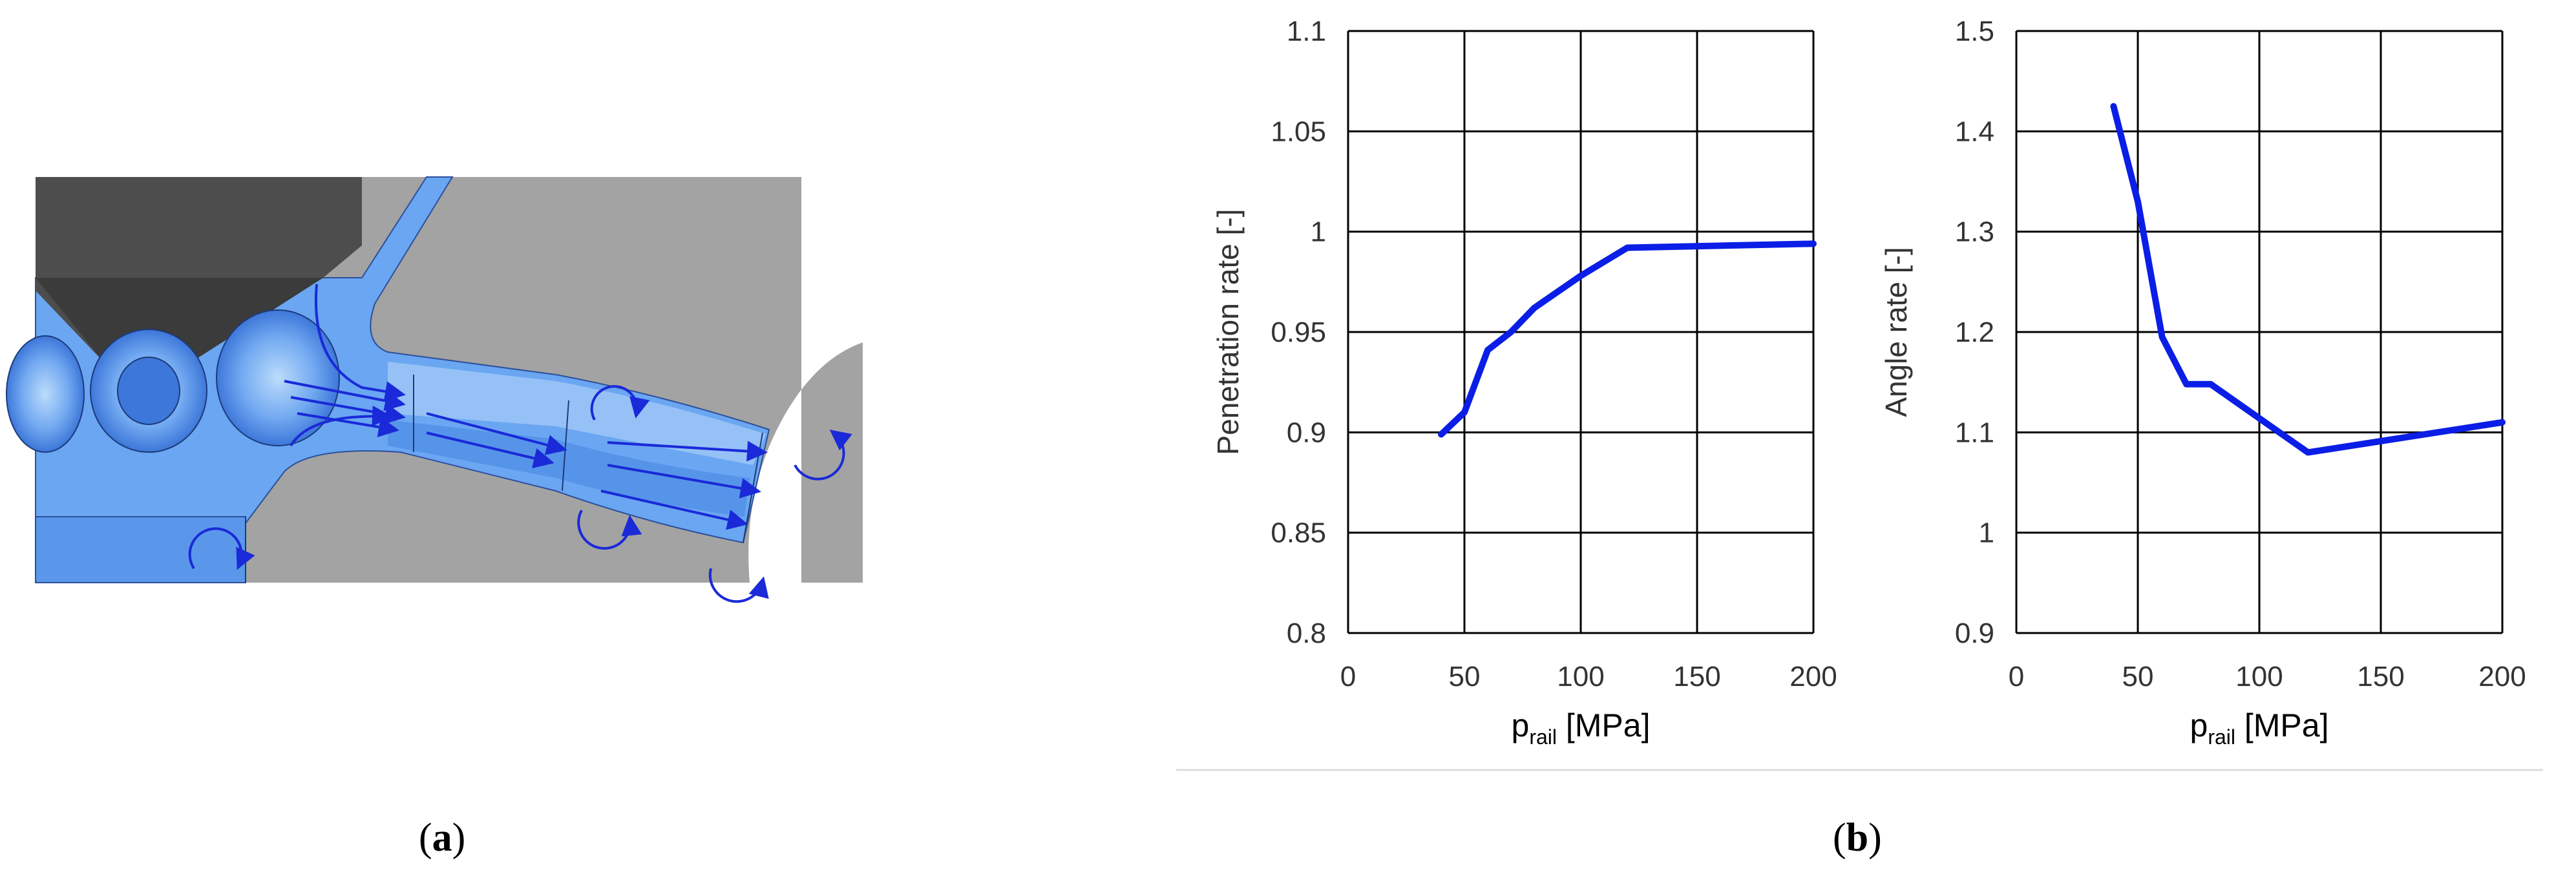 This screenshot has height=883, width=2576. What do you see at coordinates (1228, 332) in the screenshot?
I see `y-axis-label: Penetration rate [-]` at bounding box center [1228, 332].